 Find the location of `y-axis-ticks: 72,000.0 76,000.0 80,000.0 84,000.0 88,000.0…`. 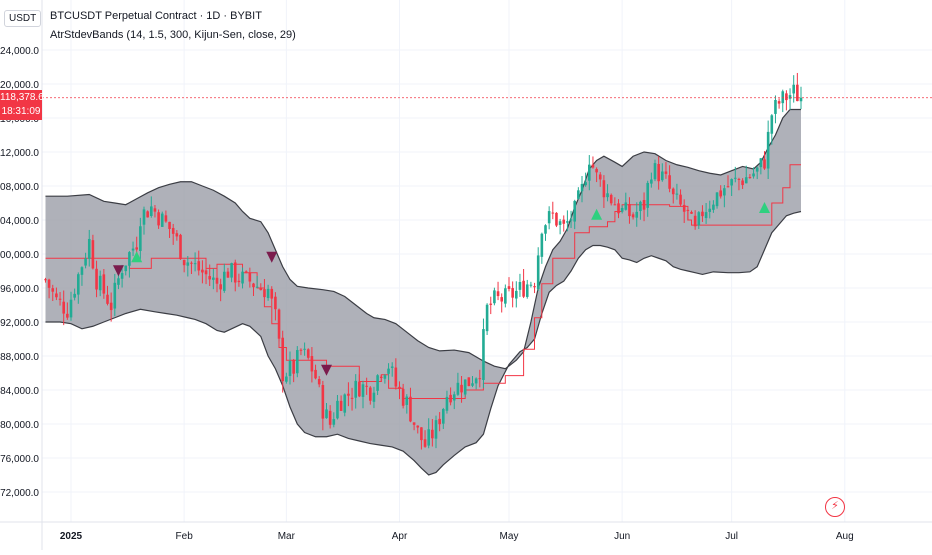

y-axis-ticks: 72,000.0 76,000.0 80,000.0 84,000.0 88,000.0… is located at coordinates (19, 272).